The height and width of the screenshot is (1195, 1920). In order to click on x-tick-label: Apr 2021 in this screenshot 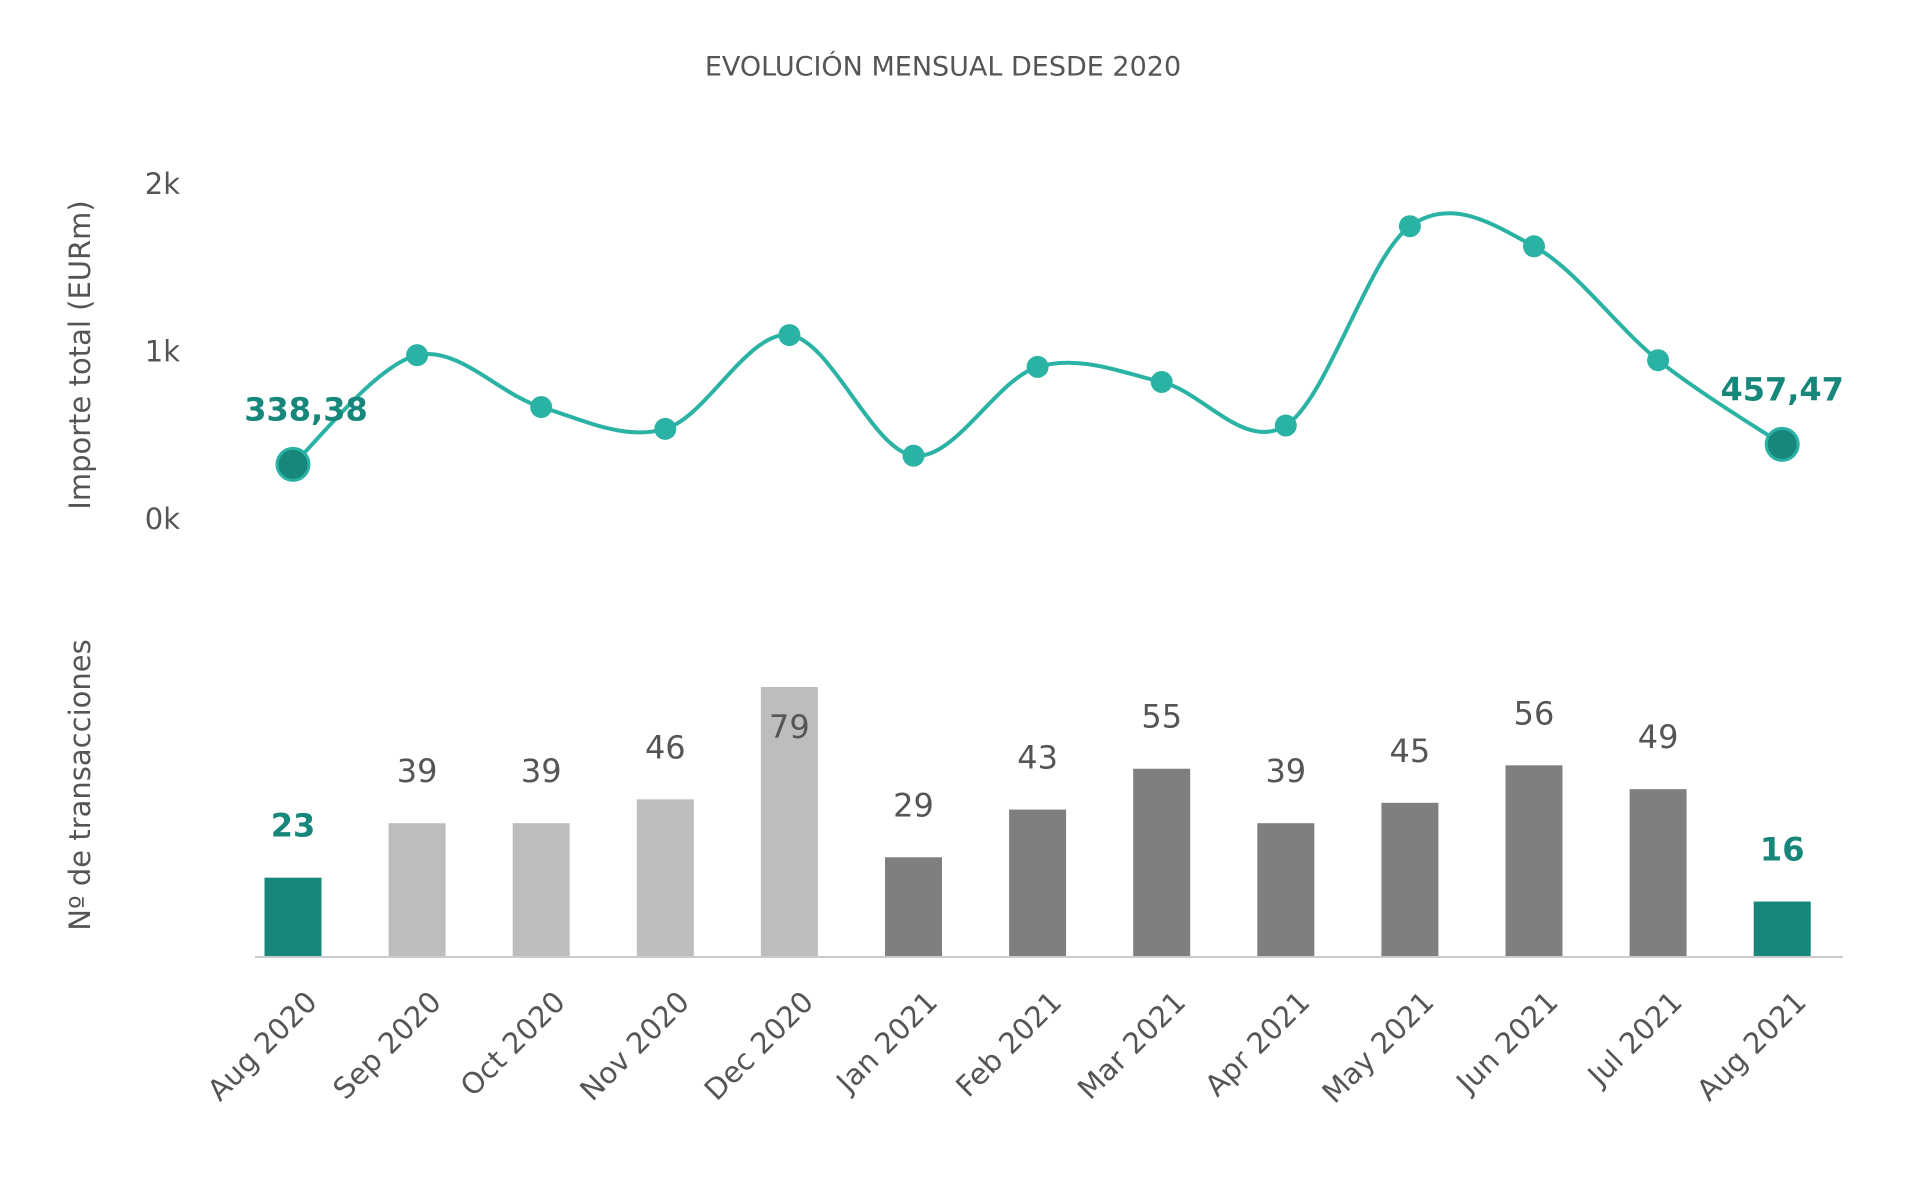, I will do `click(1257, 1044)`.